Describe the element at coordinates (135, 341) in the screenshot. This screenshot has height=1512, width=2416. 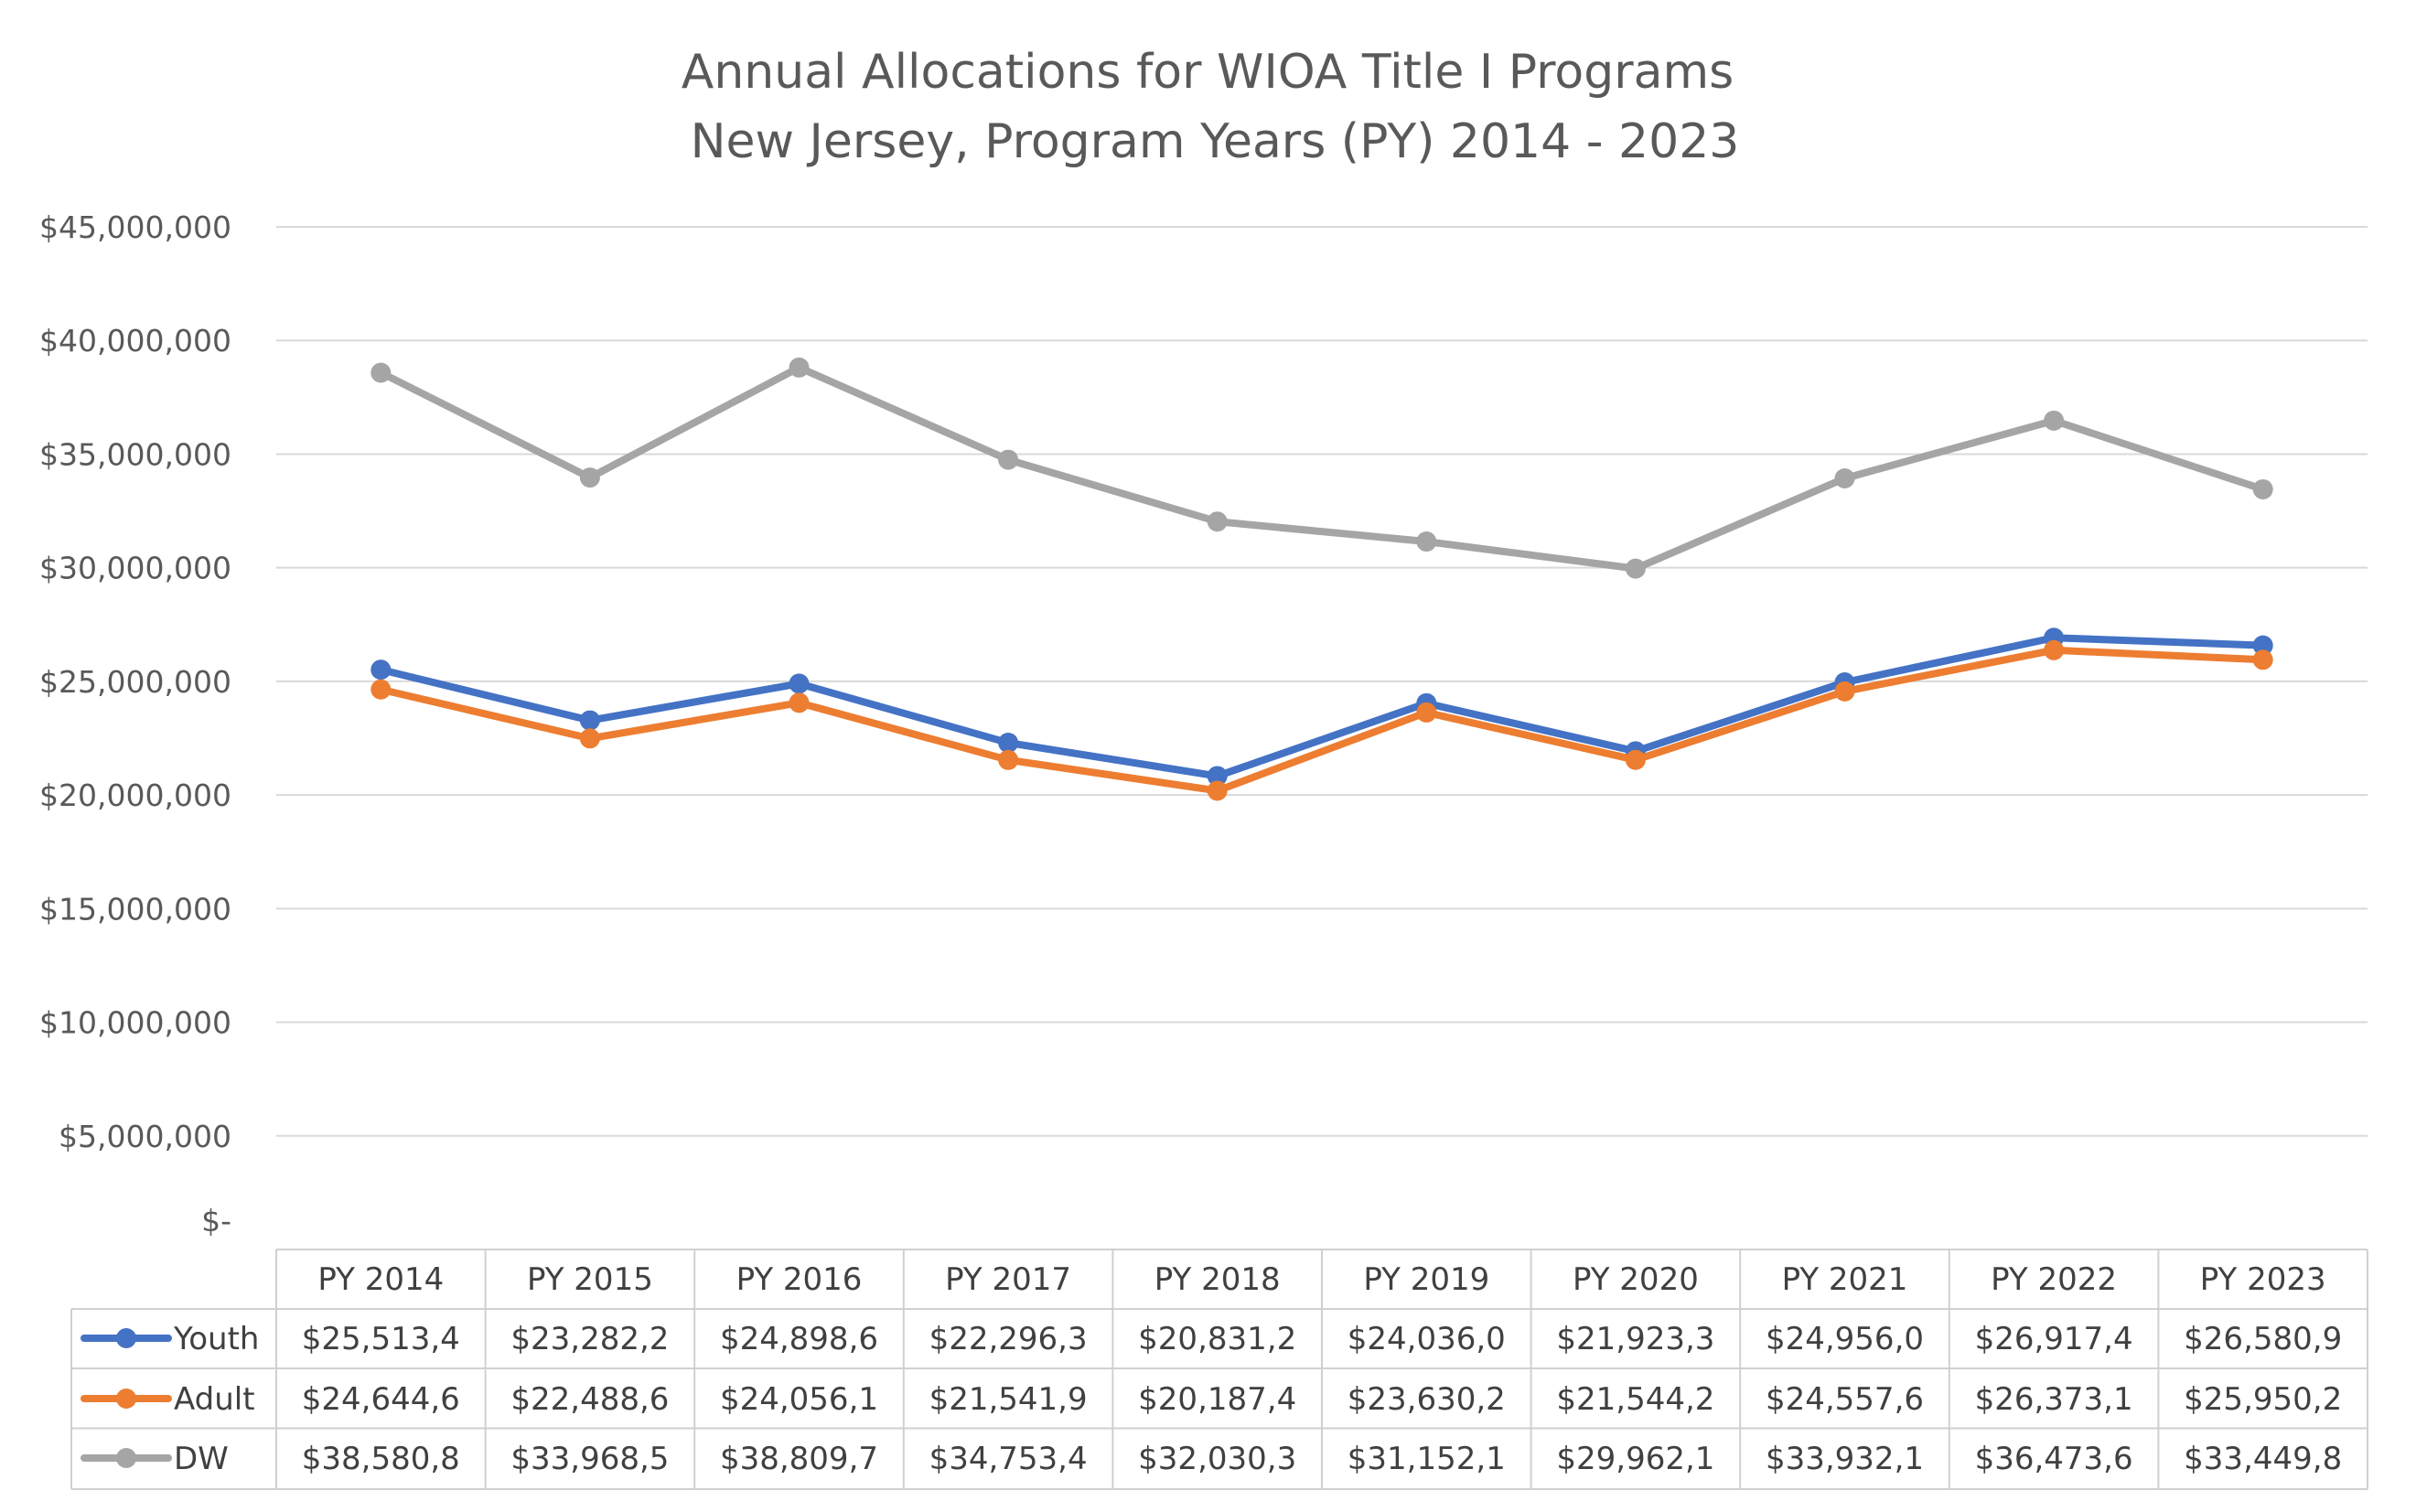
I see `y-tick-label: $40,000,000` at that location.